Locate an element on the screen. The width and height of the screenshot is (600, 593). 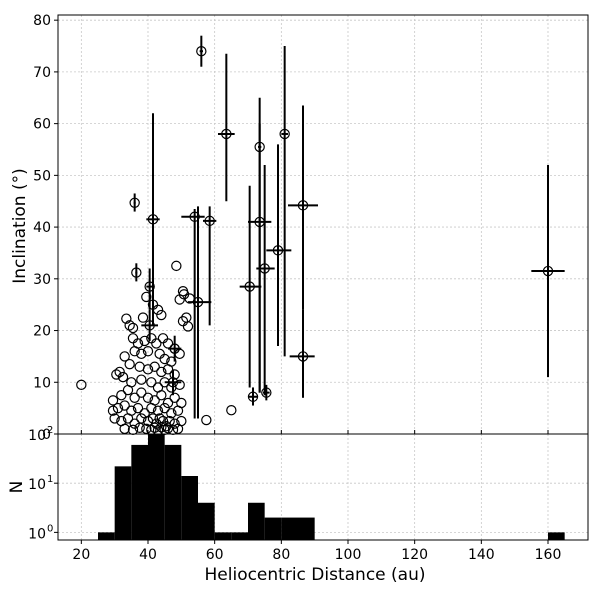
x-tick-label: 40 is located at coordinates (148, 555).